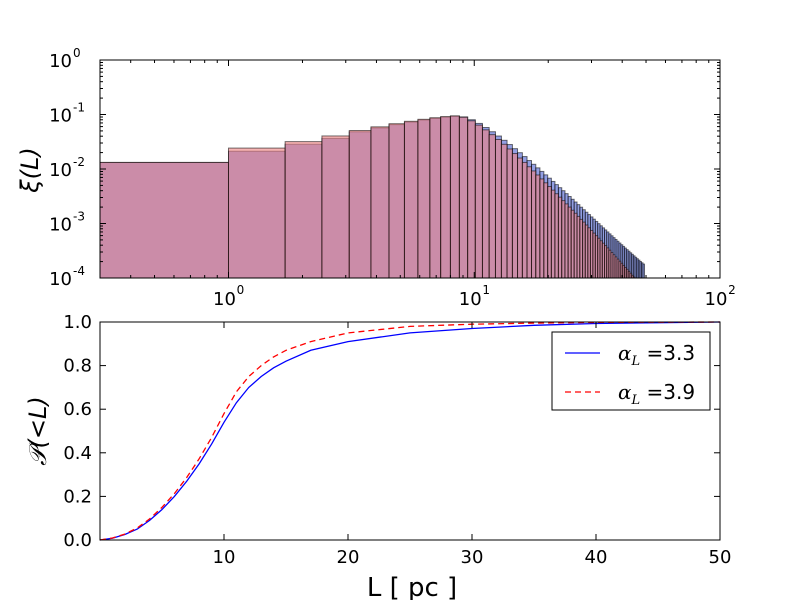 The image size is (800, 600). I want to click on y-tick-exponent: -1, so click(79, 108).